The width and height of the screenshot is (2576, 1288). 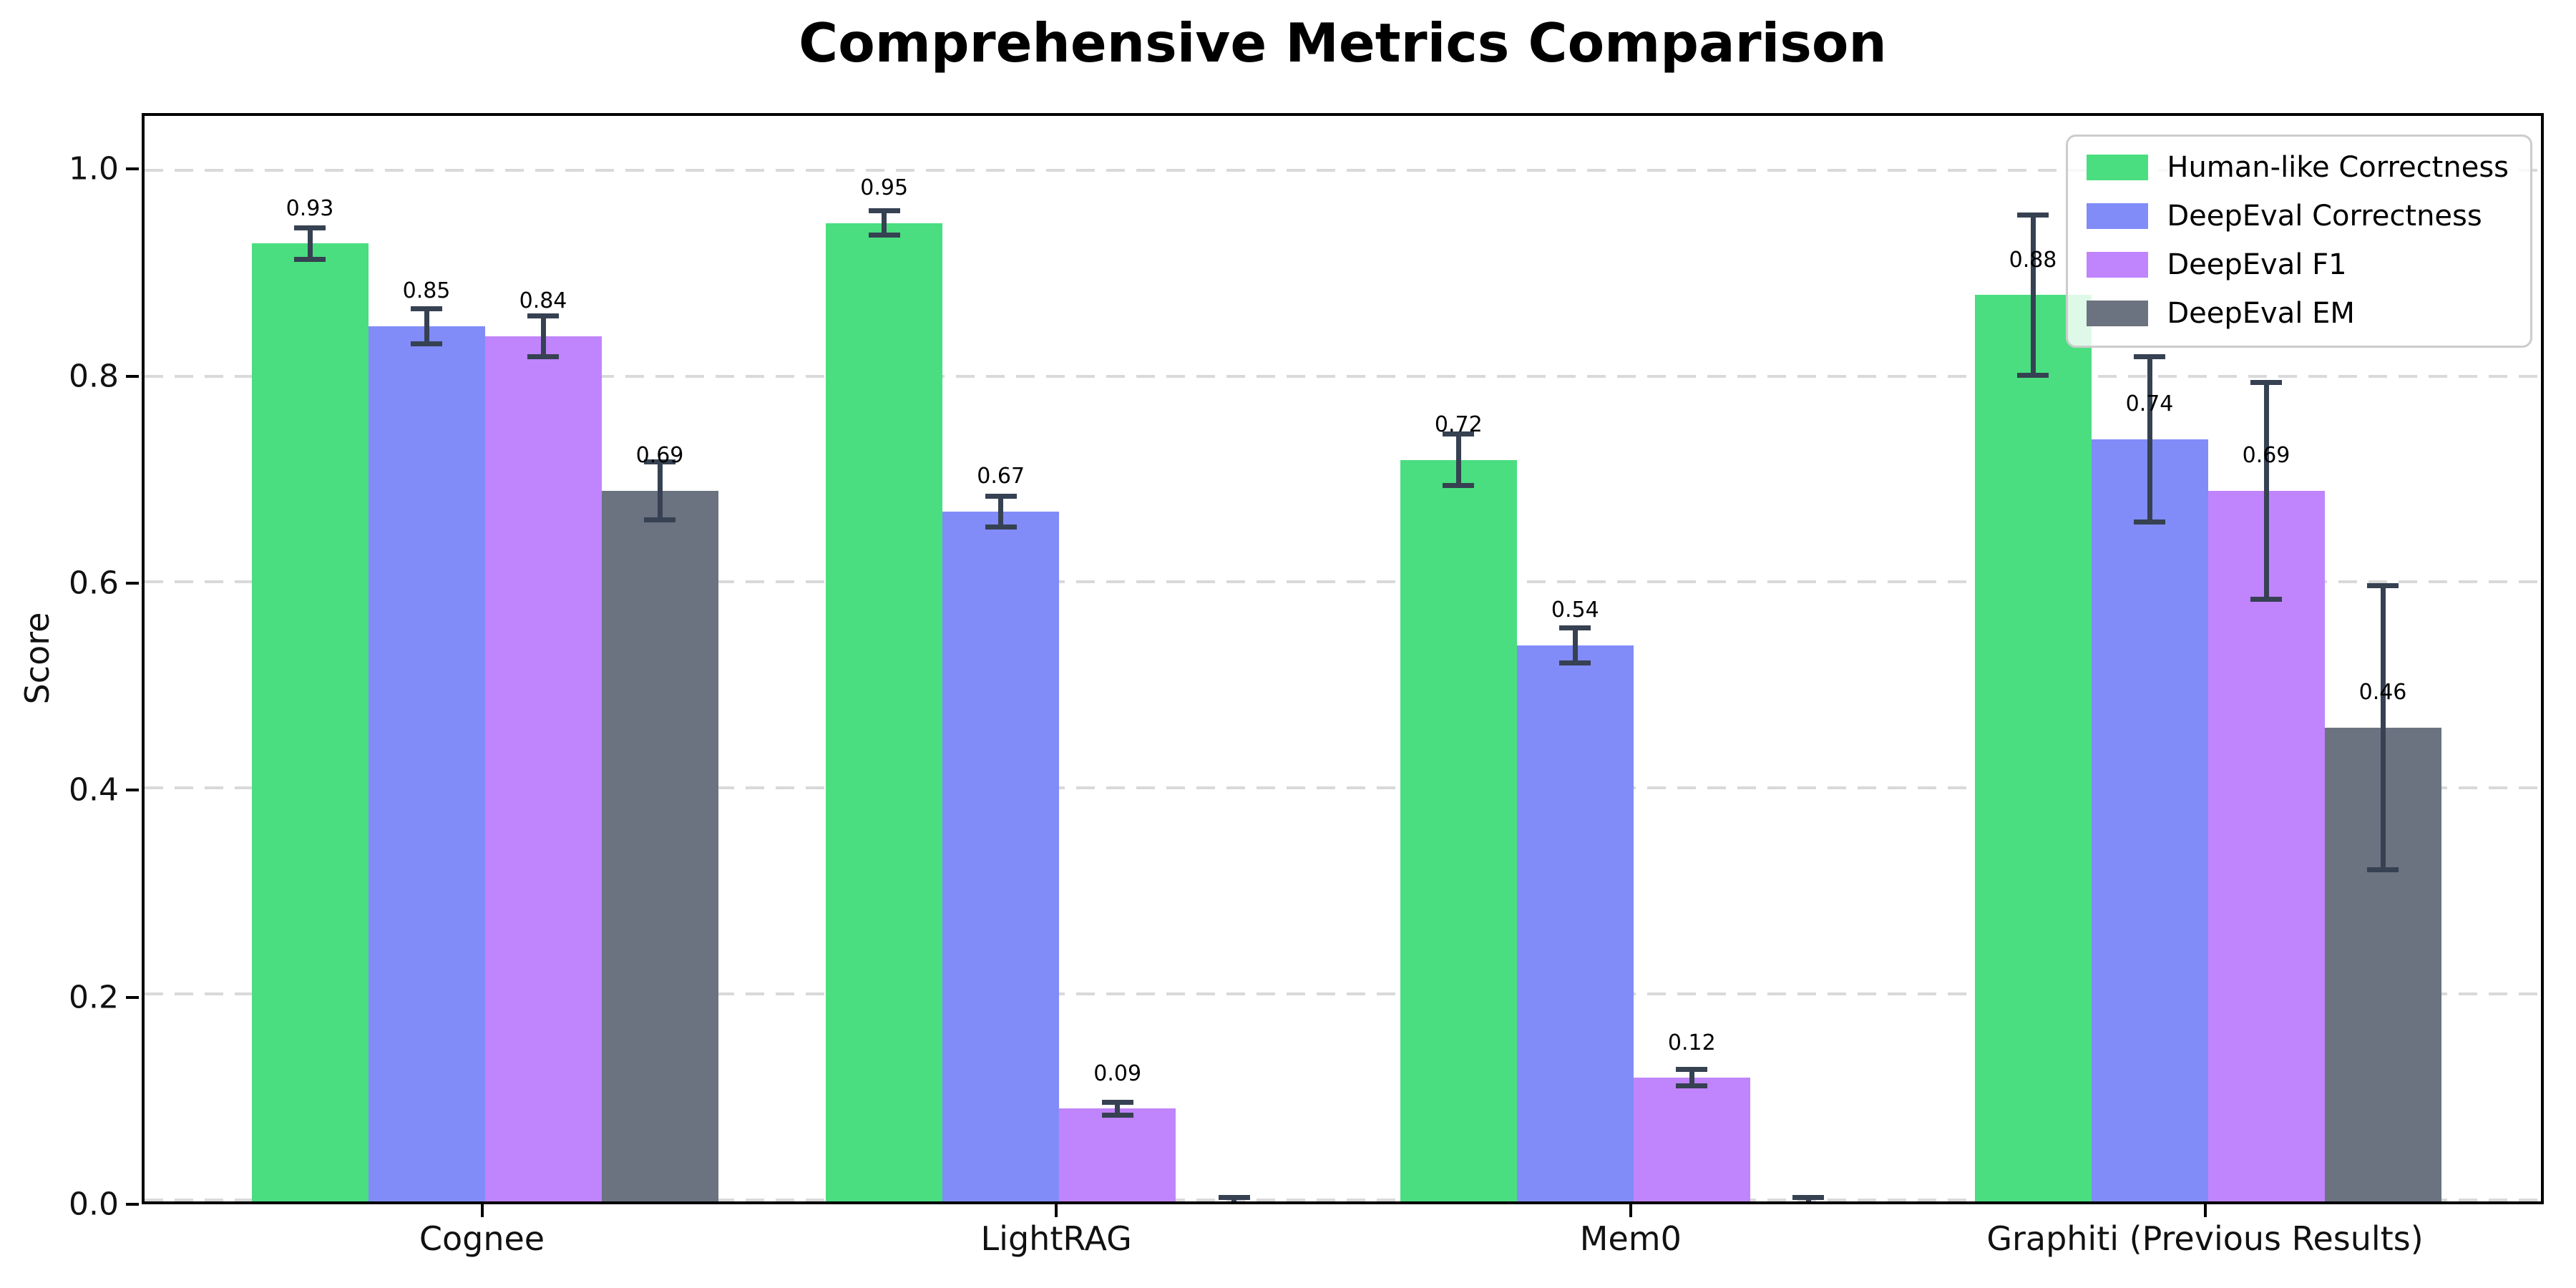 What do you see at coordinates (94, 376) in the screenshot?
I see `y-tick-label: 0.8` at bounding box center [94, 376].